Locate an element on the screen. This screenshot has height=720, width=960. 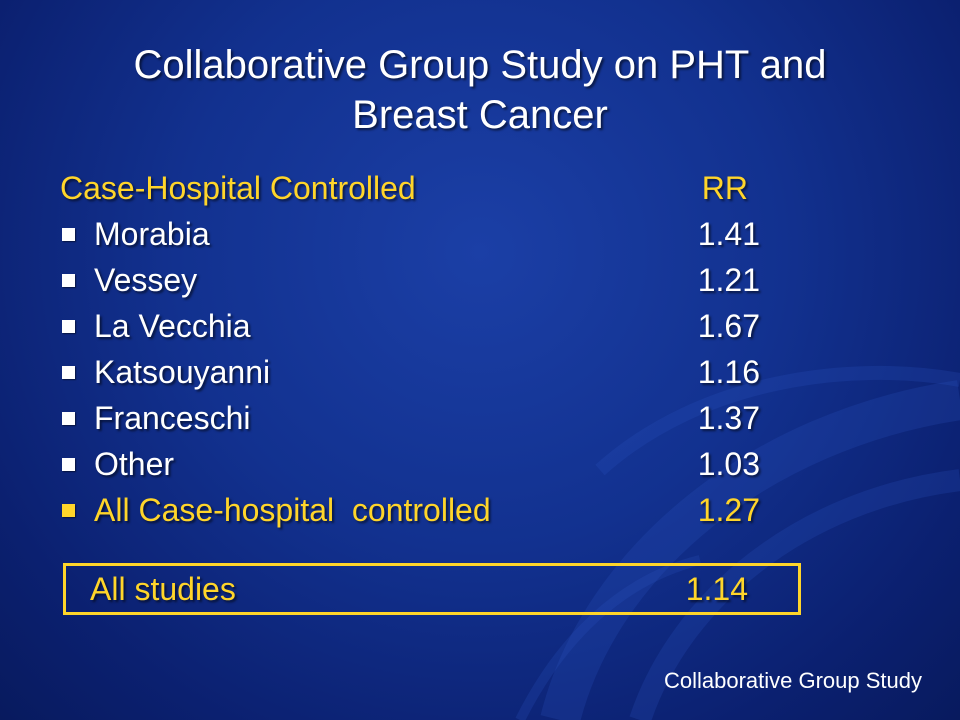
table-header: Case-Hospital Controlled RR is located at coordinates (410, 188).